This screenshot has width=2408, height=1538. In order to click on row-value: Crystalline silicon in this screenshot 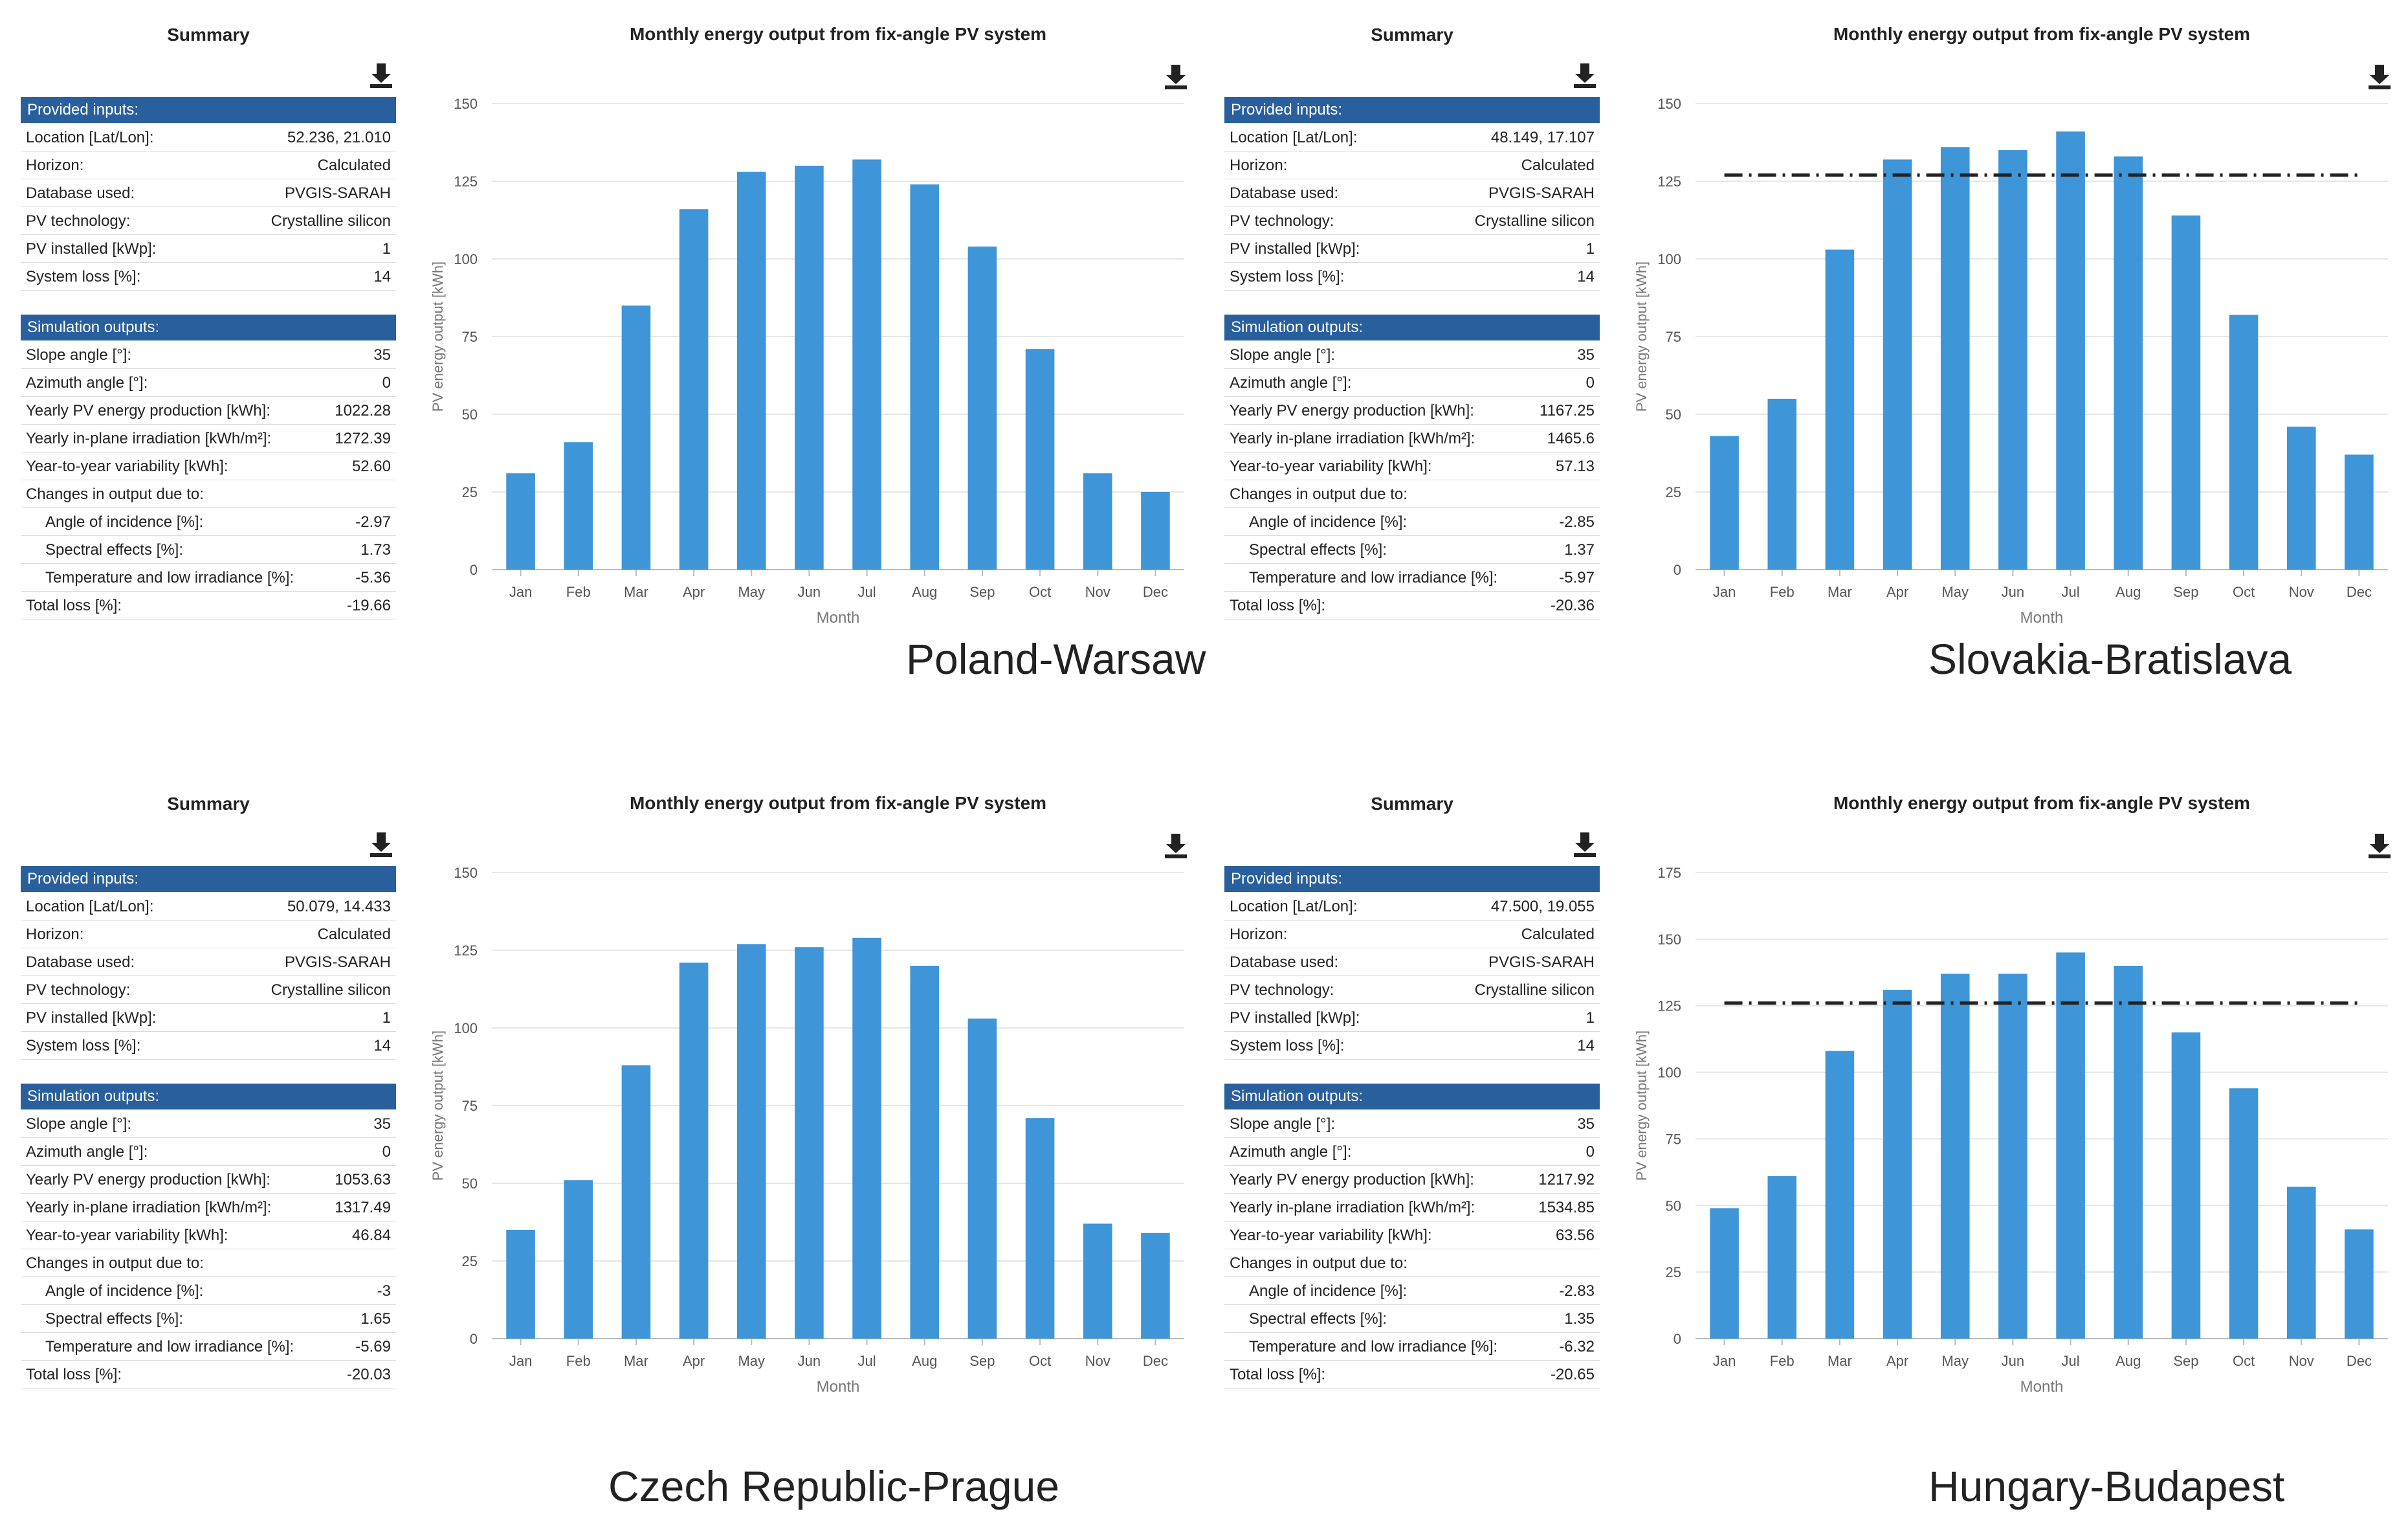, I will do `click(1535, 990)`.